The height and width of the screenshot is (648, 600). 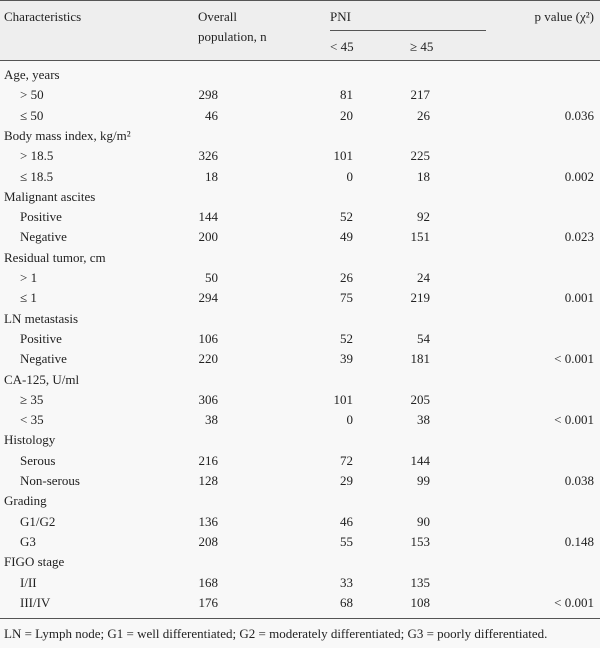 I want to click on group-label: Histology, so click(x=30, y=440).